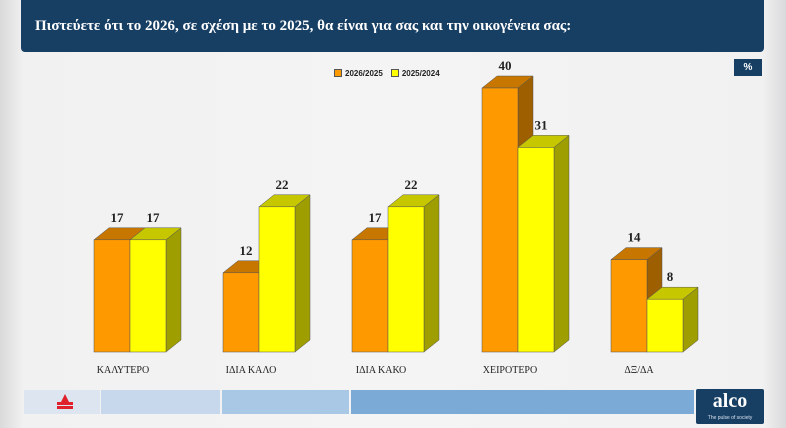 This screenshot has width=786, height=428. What do you see at coordinates (730, 418) in the screenshot?
I see `alco-tagline: The pulse of society` at bounding box center [730, 418].